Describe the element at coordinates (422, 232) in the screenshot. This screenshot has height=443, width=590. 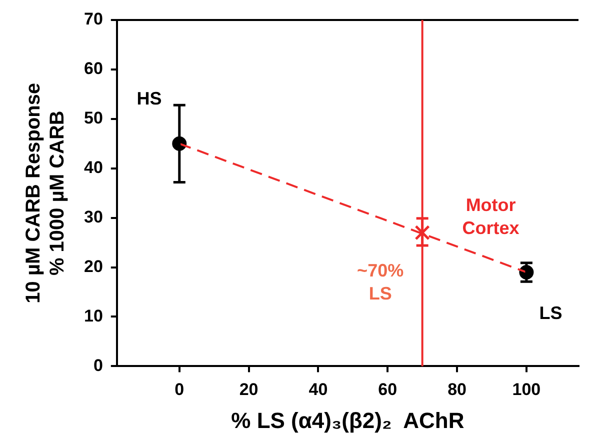
I see `point` at that location.